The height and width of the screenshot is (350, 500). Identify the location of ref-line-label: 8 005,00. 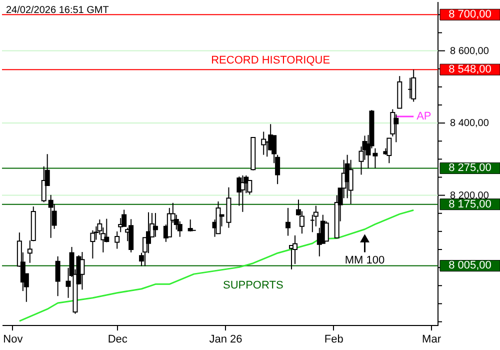
(470, 266).